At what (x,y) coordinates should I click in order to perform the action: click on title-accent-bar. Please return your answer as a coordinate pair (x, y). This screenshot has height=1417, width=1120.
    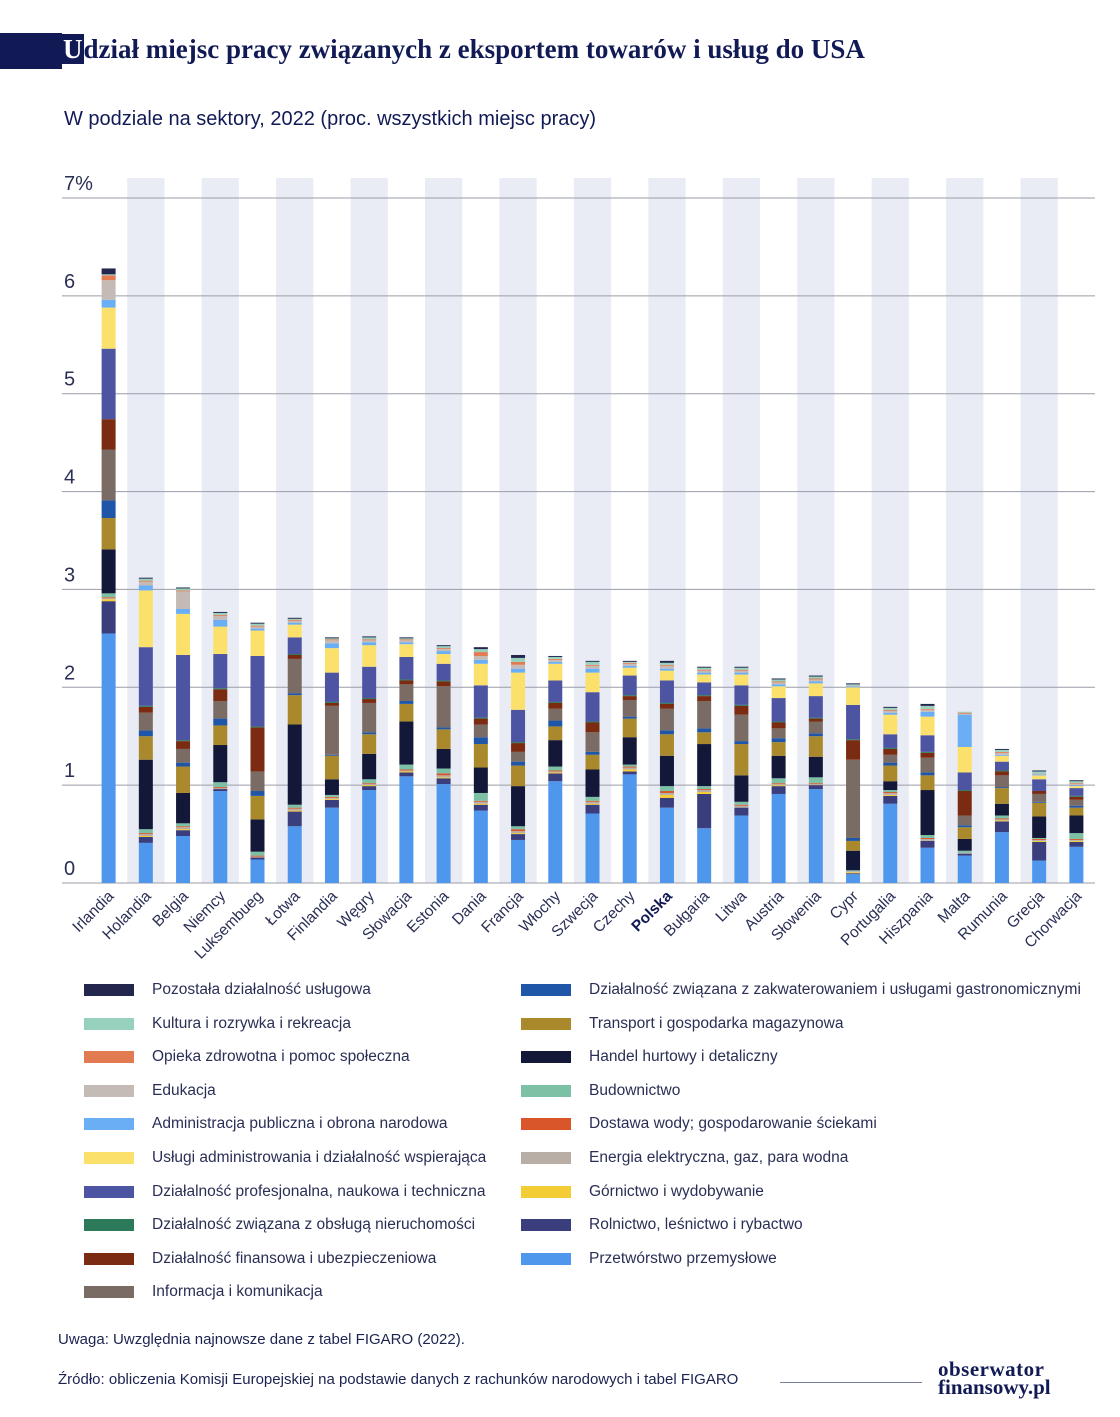
    Looking at the image, I should click on (31, 51).